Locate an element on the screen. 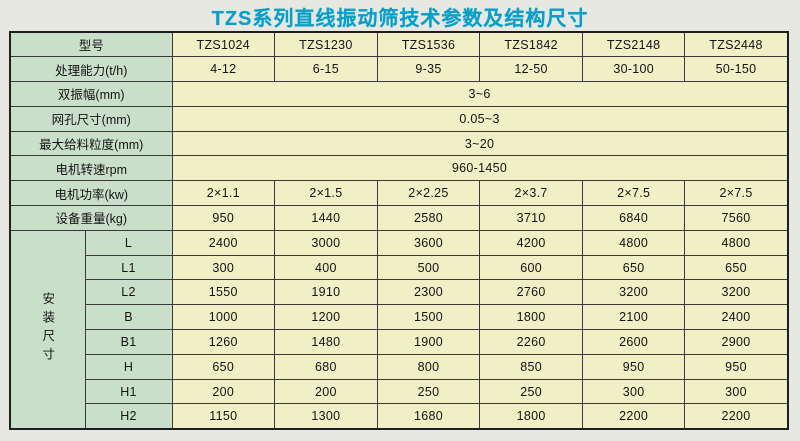  install-value-cell: 2260 is located at coordinates (531, 342).